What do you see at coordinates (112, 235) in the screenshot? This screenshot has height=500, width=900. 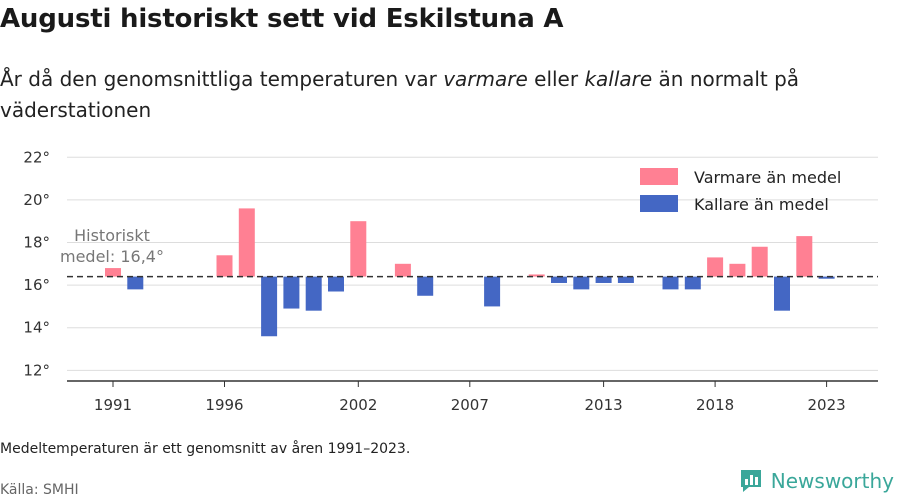 I see `baseline-annotation-line: Historiskt` at bounding box center [112, 235].